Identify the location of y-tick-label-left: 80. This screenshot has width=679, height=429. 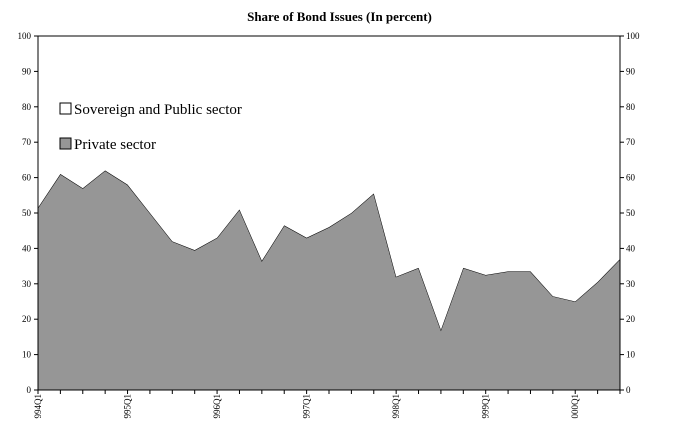
(27, 107).